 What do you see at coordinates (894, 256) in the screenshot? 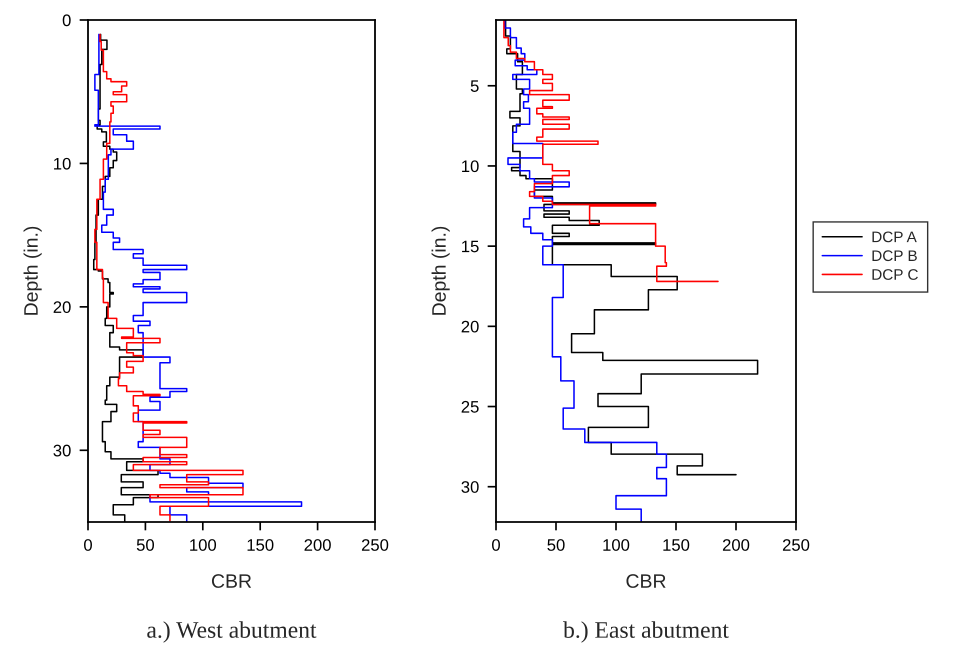
I see `legend-label: DCP B` at bounding box center [894, 256].